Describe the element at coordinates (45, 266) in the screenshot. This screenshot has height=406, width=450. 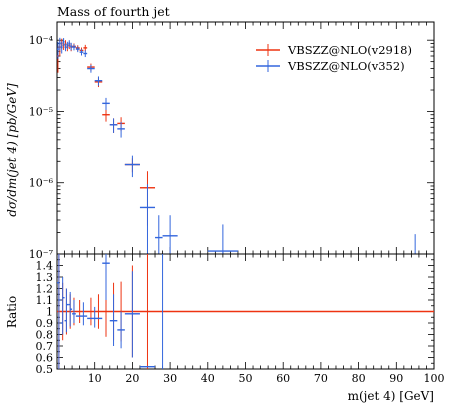
I see `ratio-tick-label: 1.4` at that location.